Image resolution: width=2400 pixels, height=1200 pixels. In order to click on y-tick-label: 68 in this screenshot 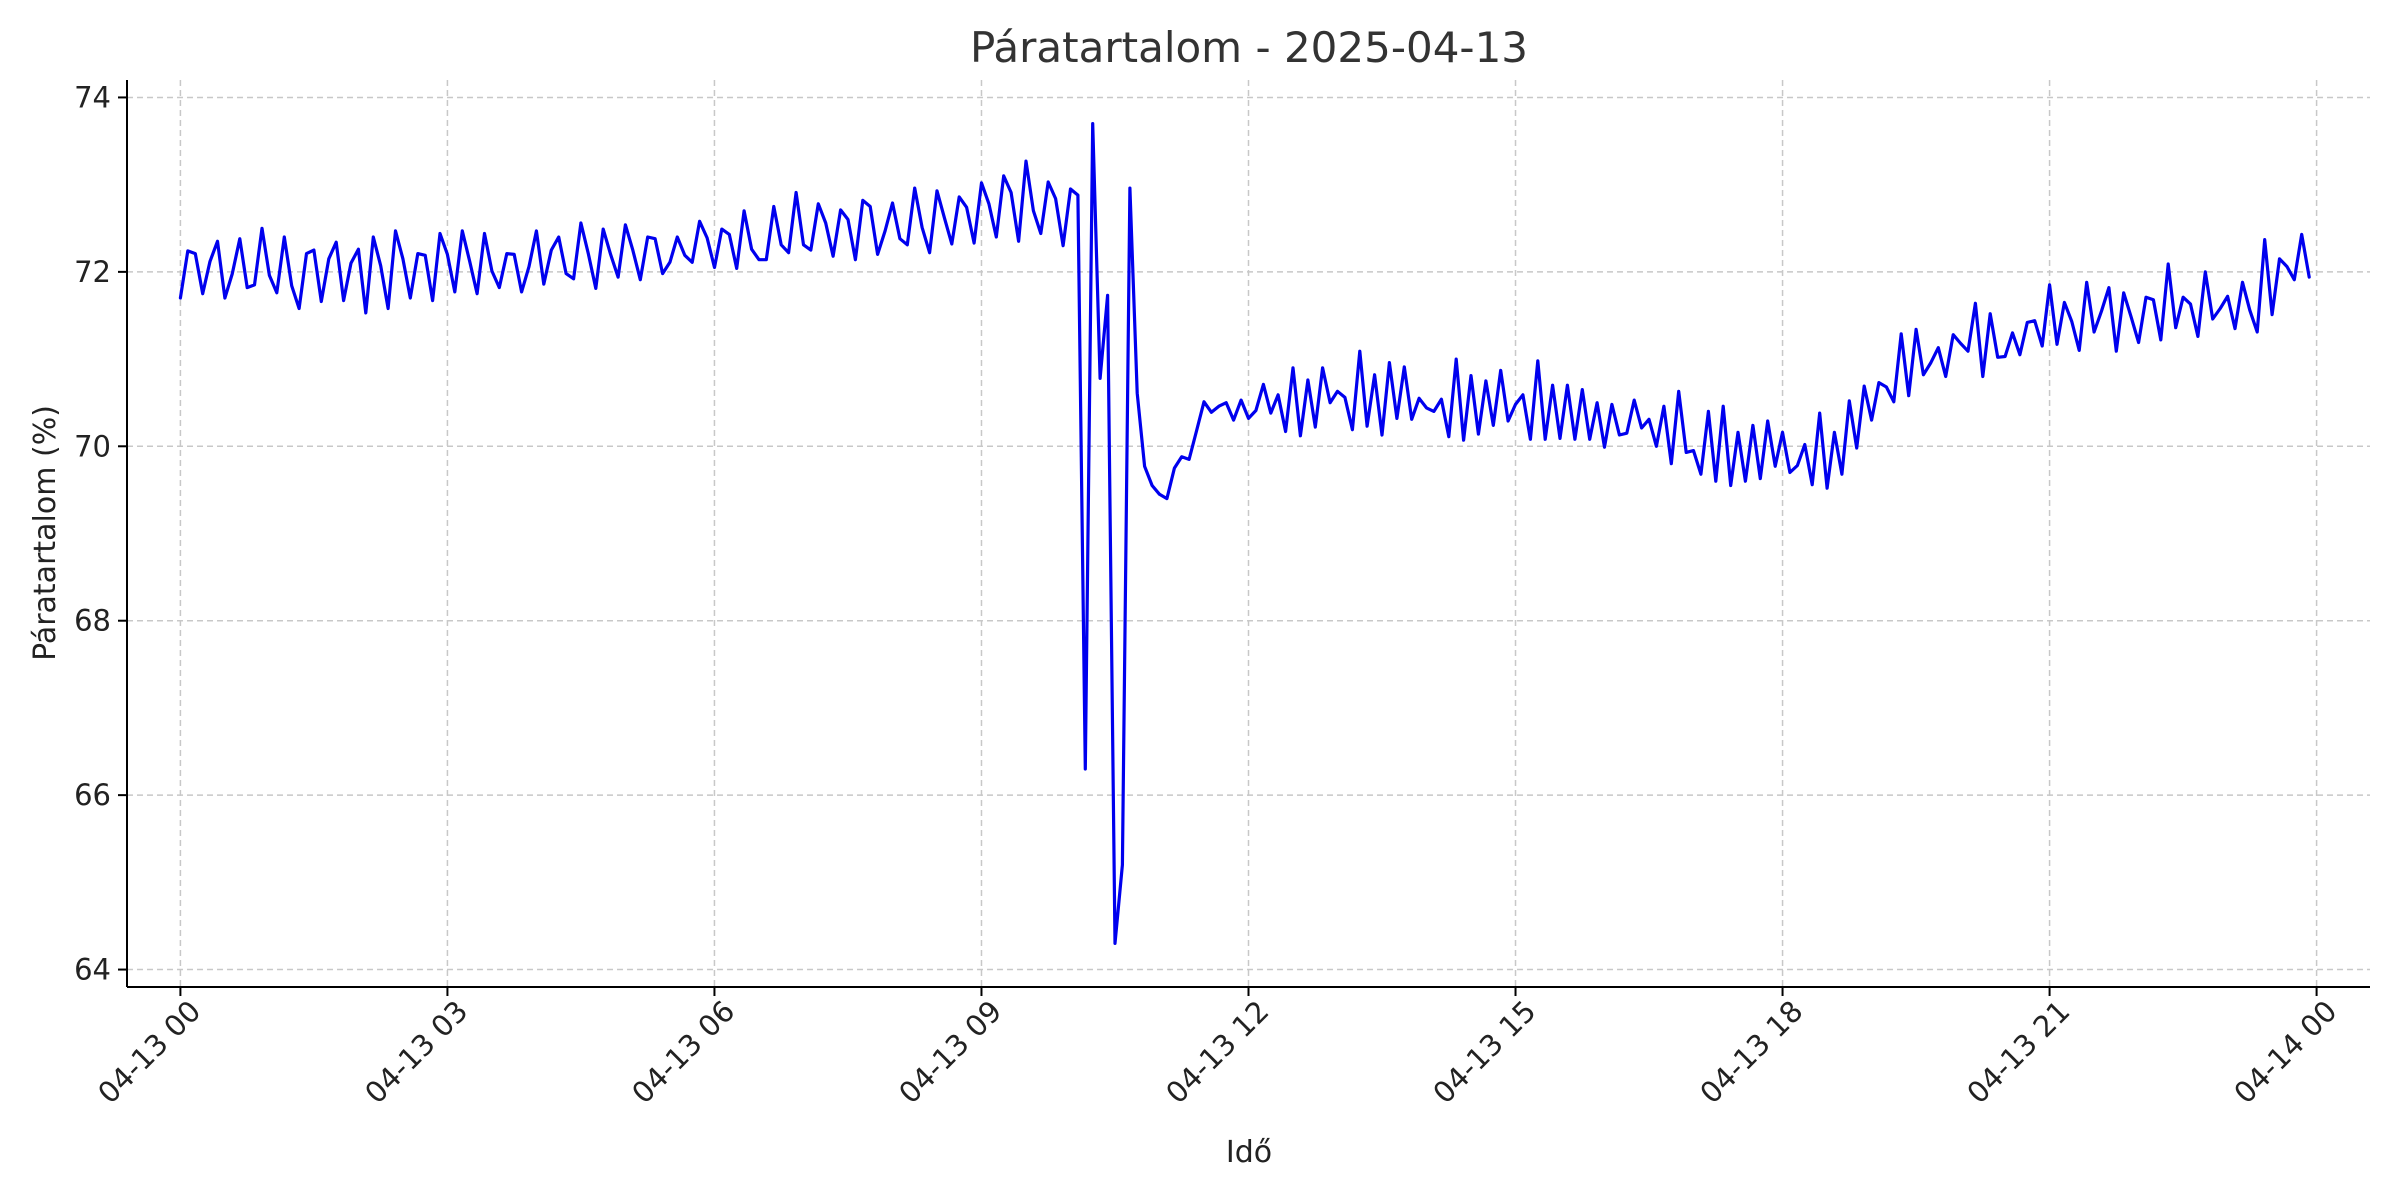, I will do `click(92, 621)`.